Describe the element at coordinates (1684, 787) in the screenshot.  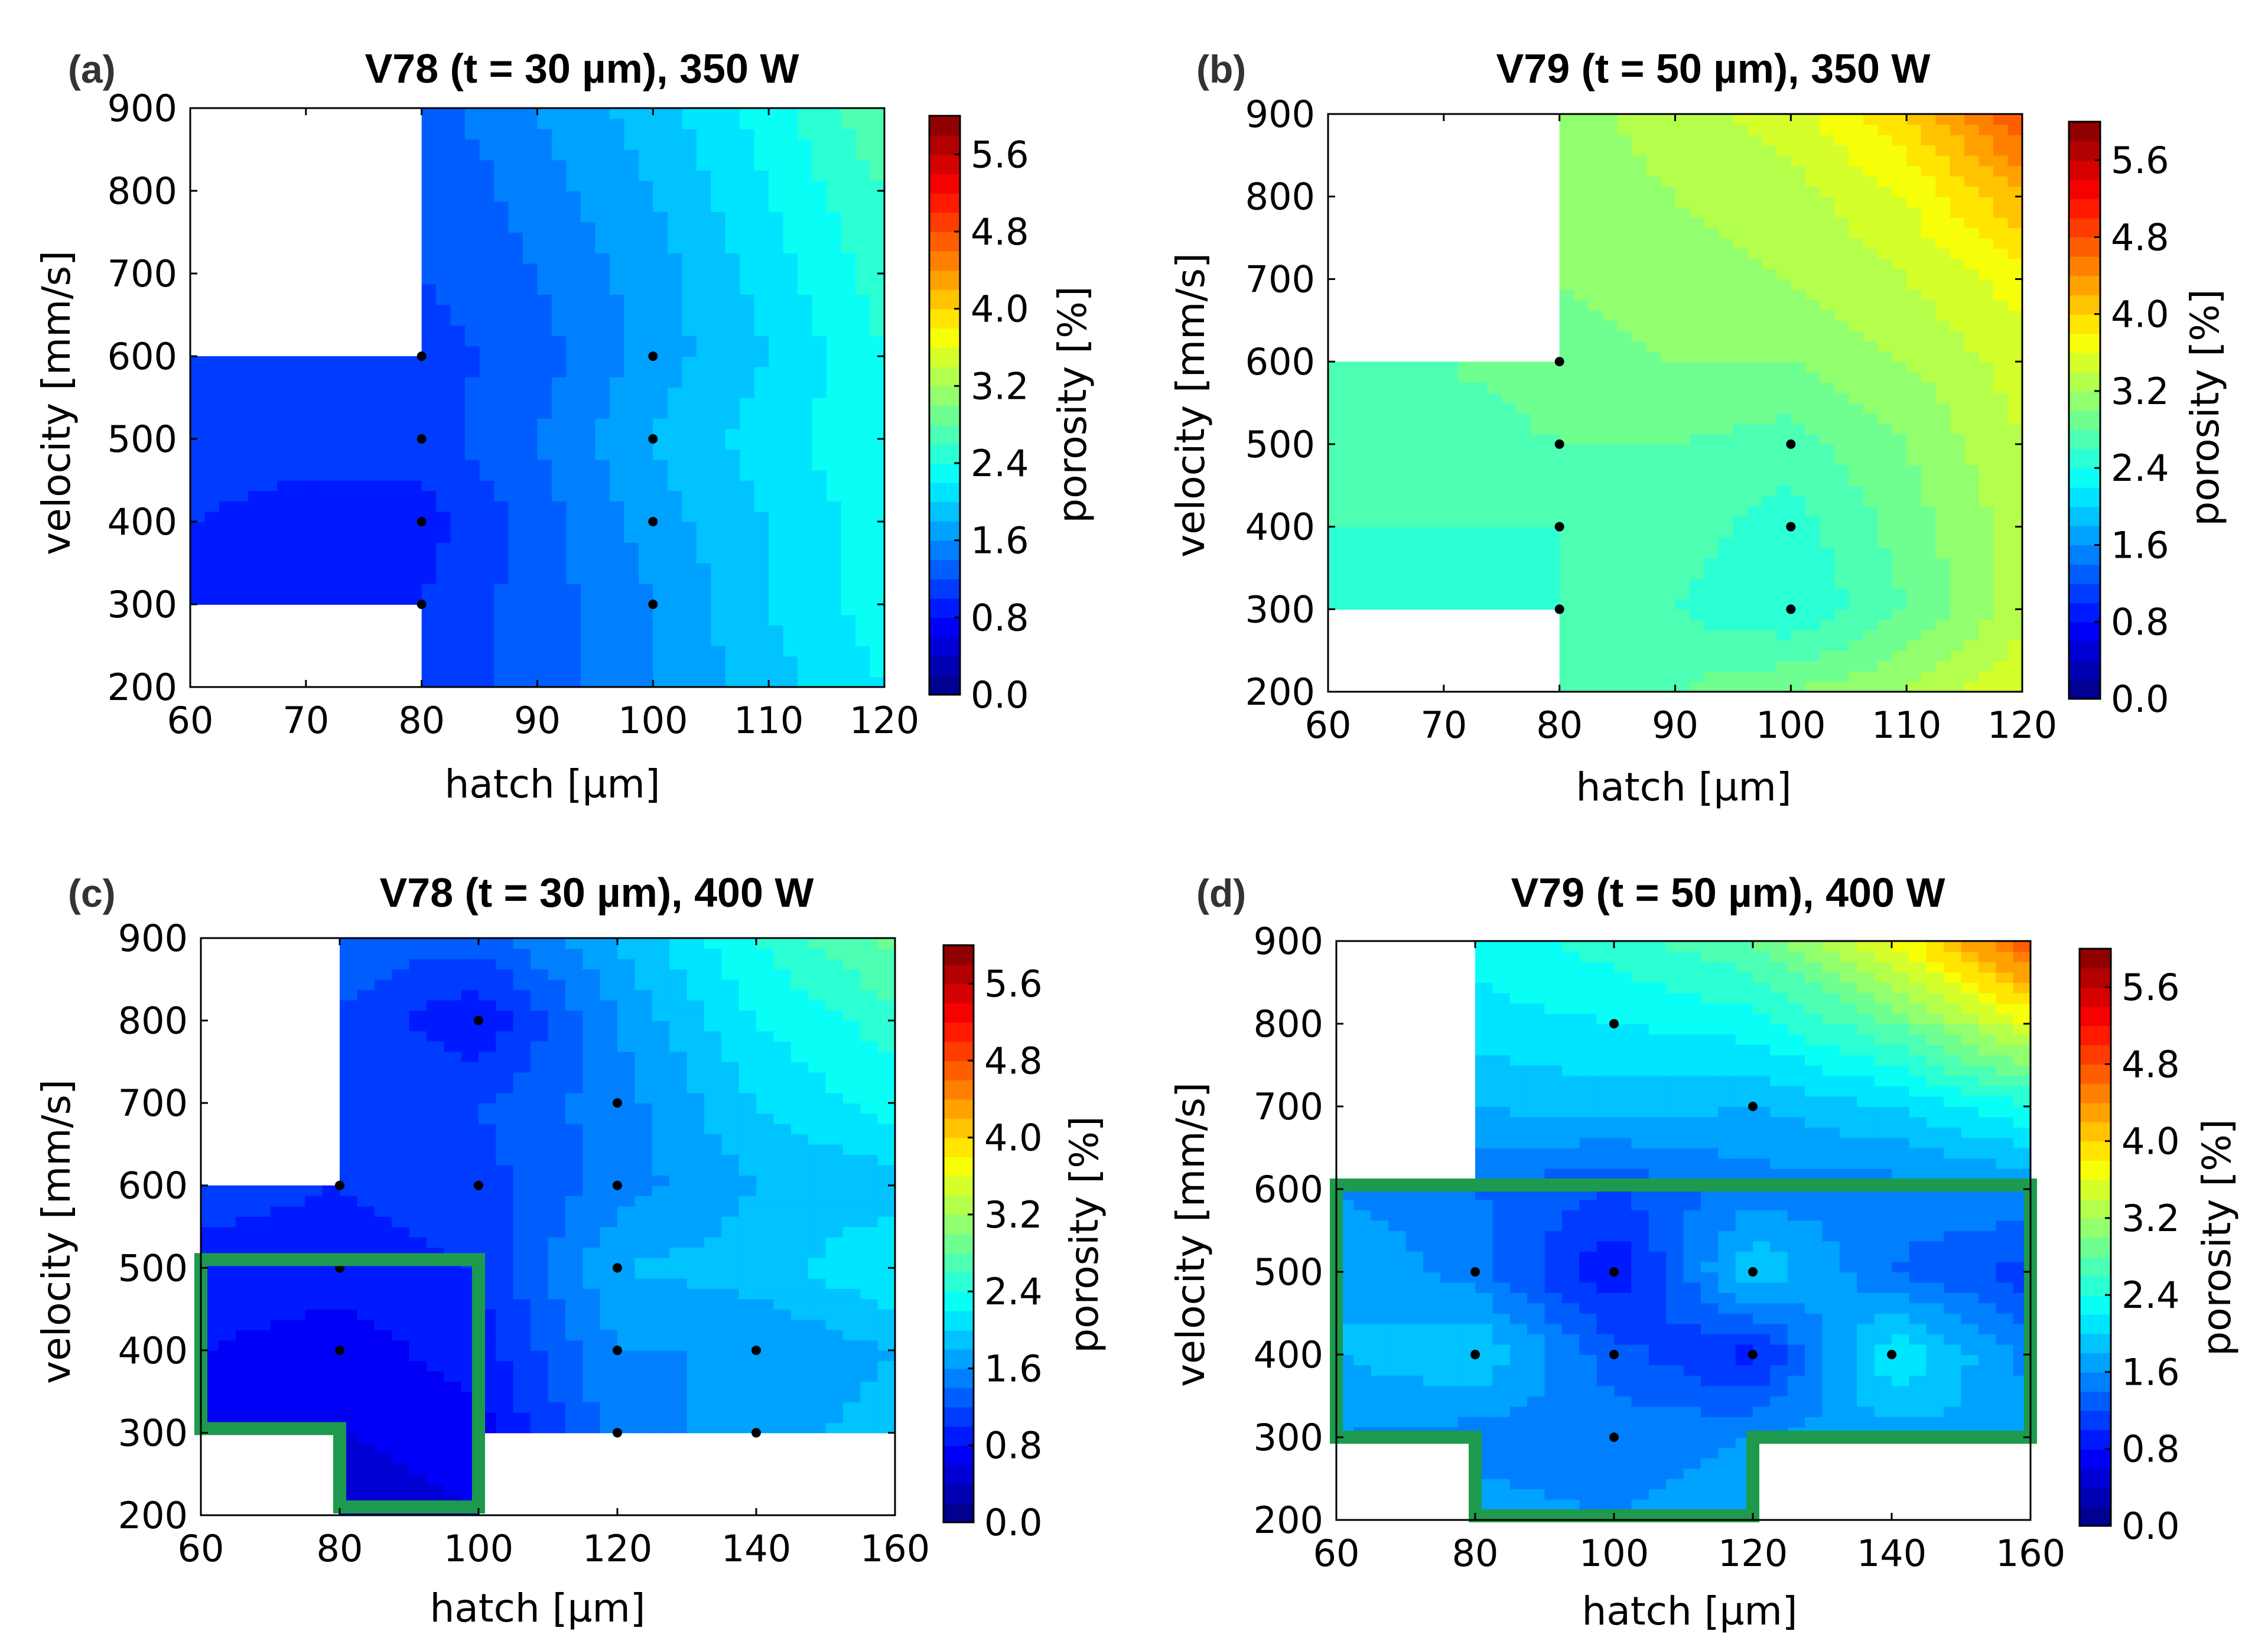
I see `x-axis-label: hatch [µm]` at that location.